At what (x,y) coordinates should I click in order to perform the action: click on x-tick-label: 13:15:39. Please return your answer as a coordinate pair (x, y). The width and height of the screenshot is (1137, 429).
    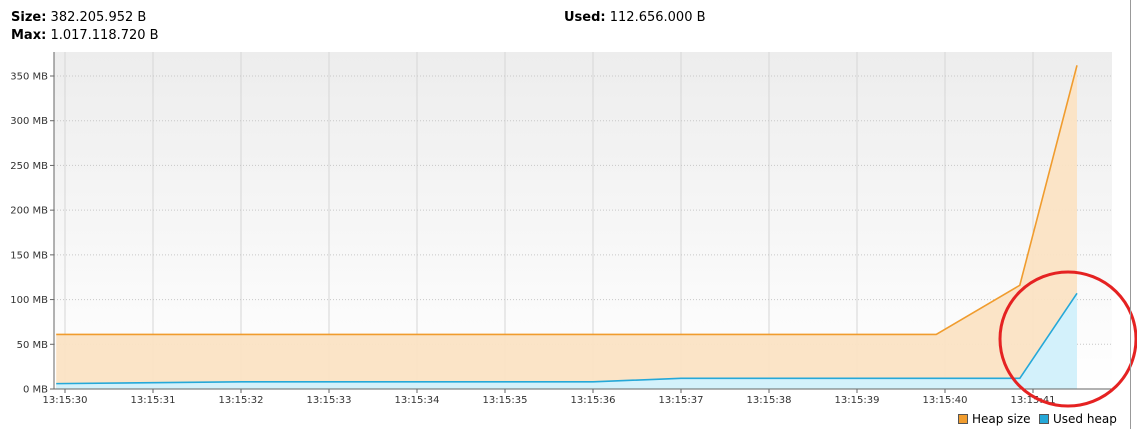
    Looking at the image, I should click on (857, 400).